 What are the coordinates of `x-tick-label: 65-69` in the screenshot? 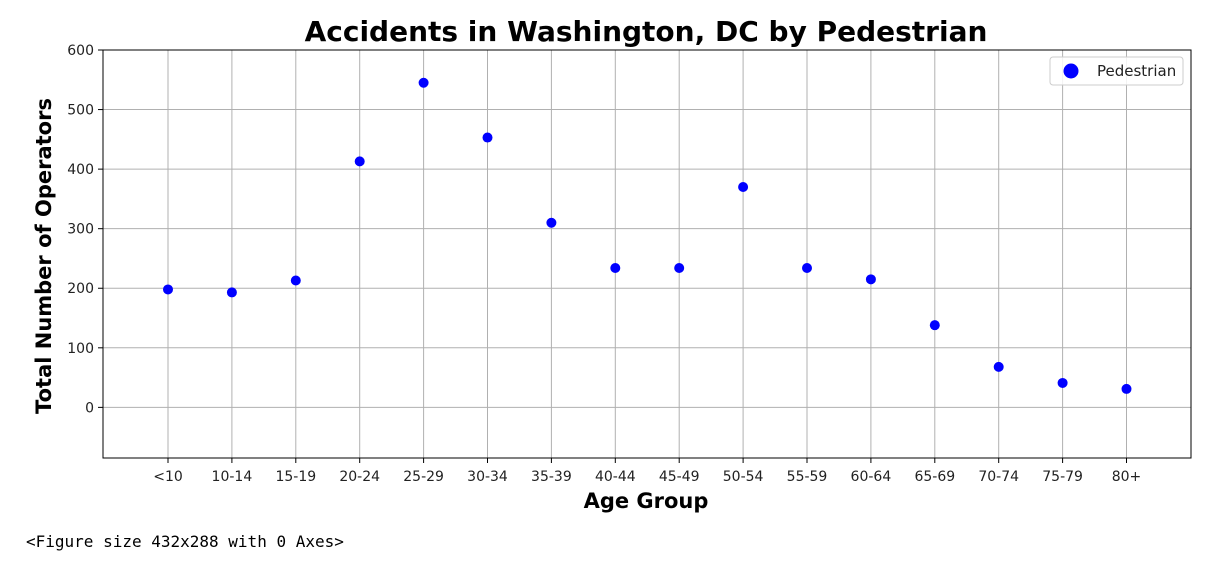 It's located at (934, 477).